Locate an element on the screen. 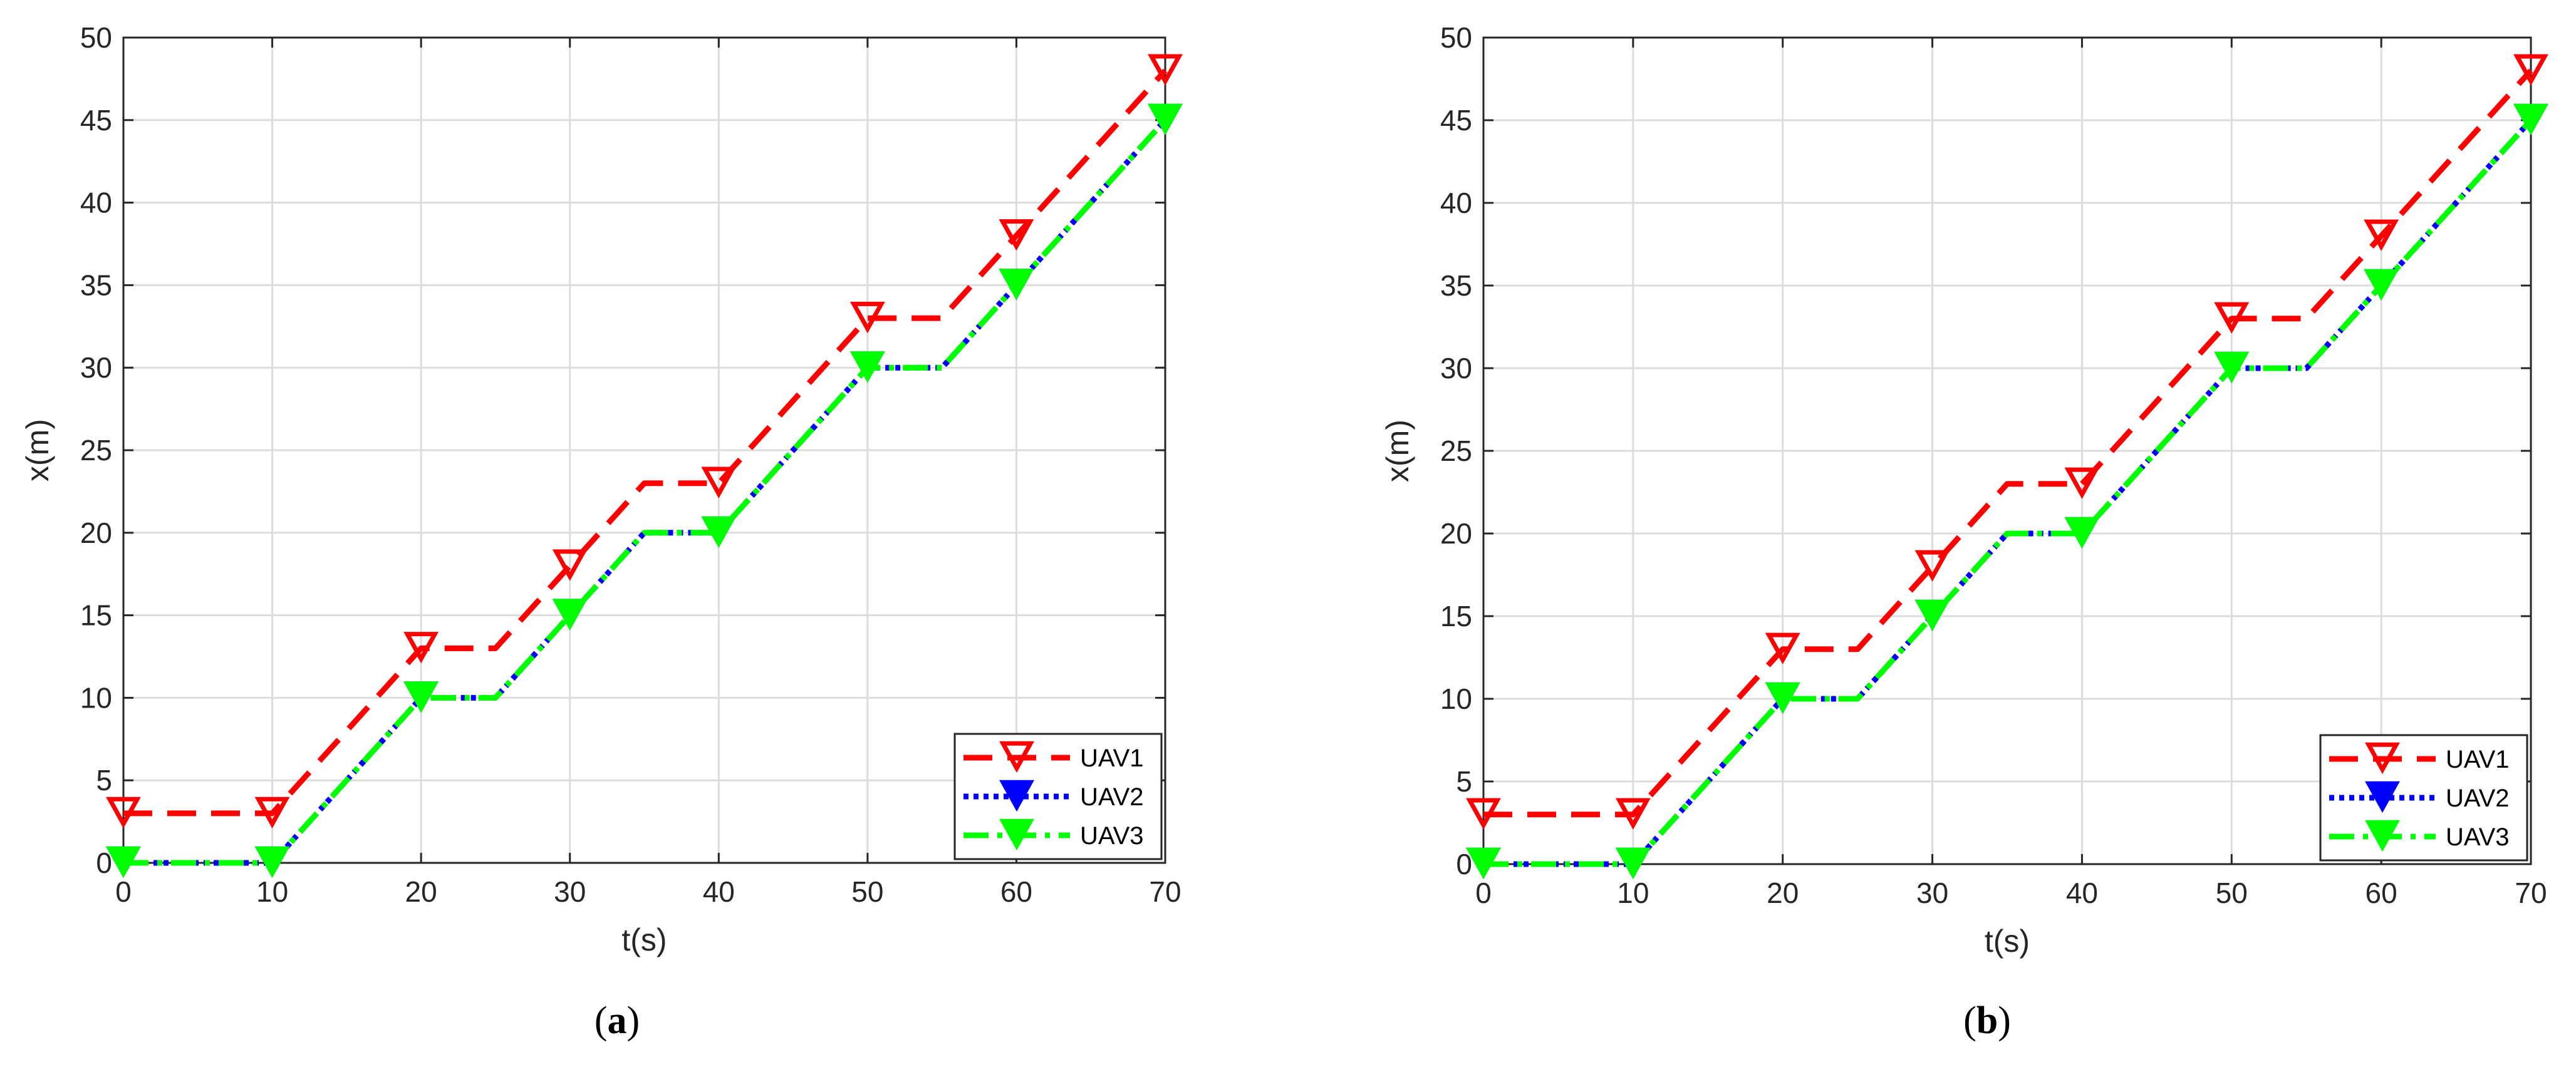 This screenshot has width=2576, height=1067. panel-caption: (b) is located at coordinates (1987, 1020).